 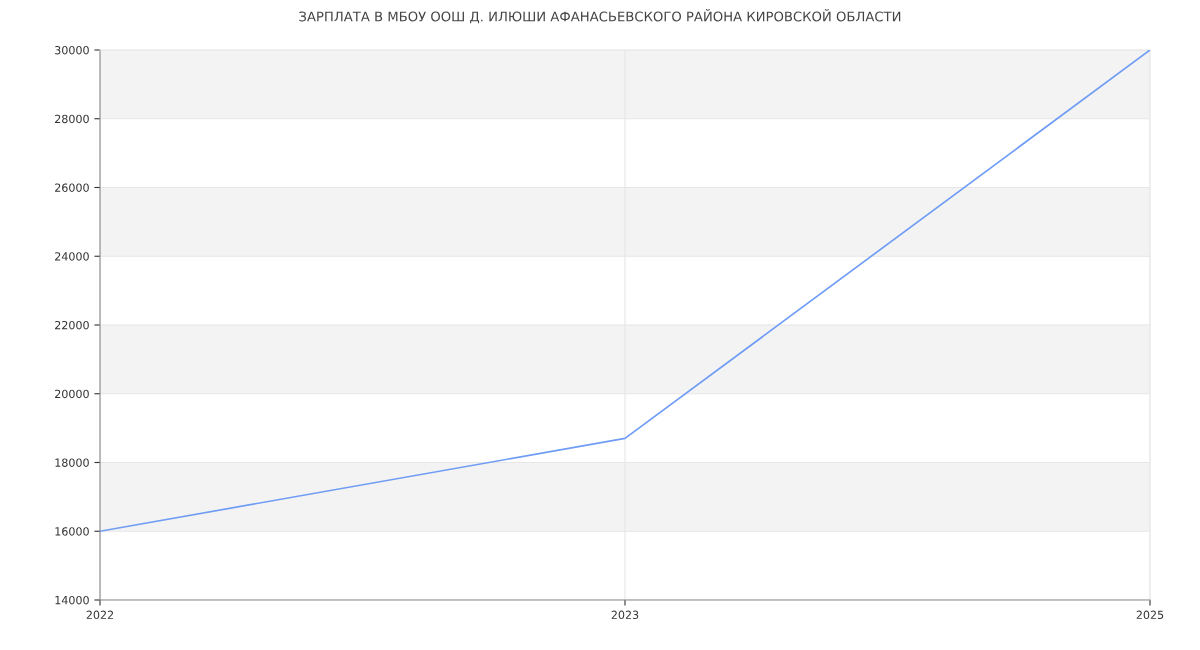 I want to click on x-tick-label: 2022, so click(x=100, y=615).